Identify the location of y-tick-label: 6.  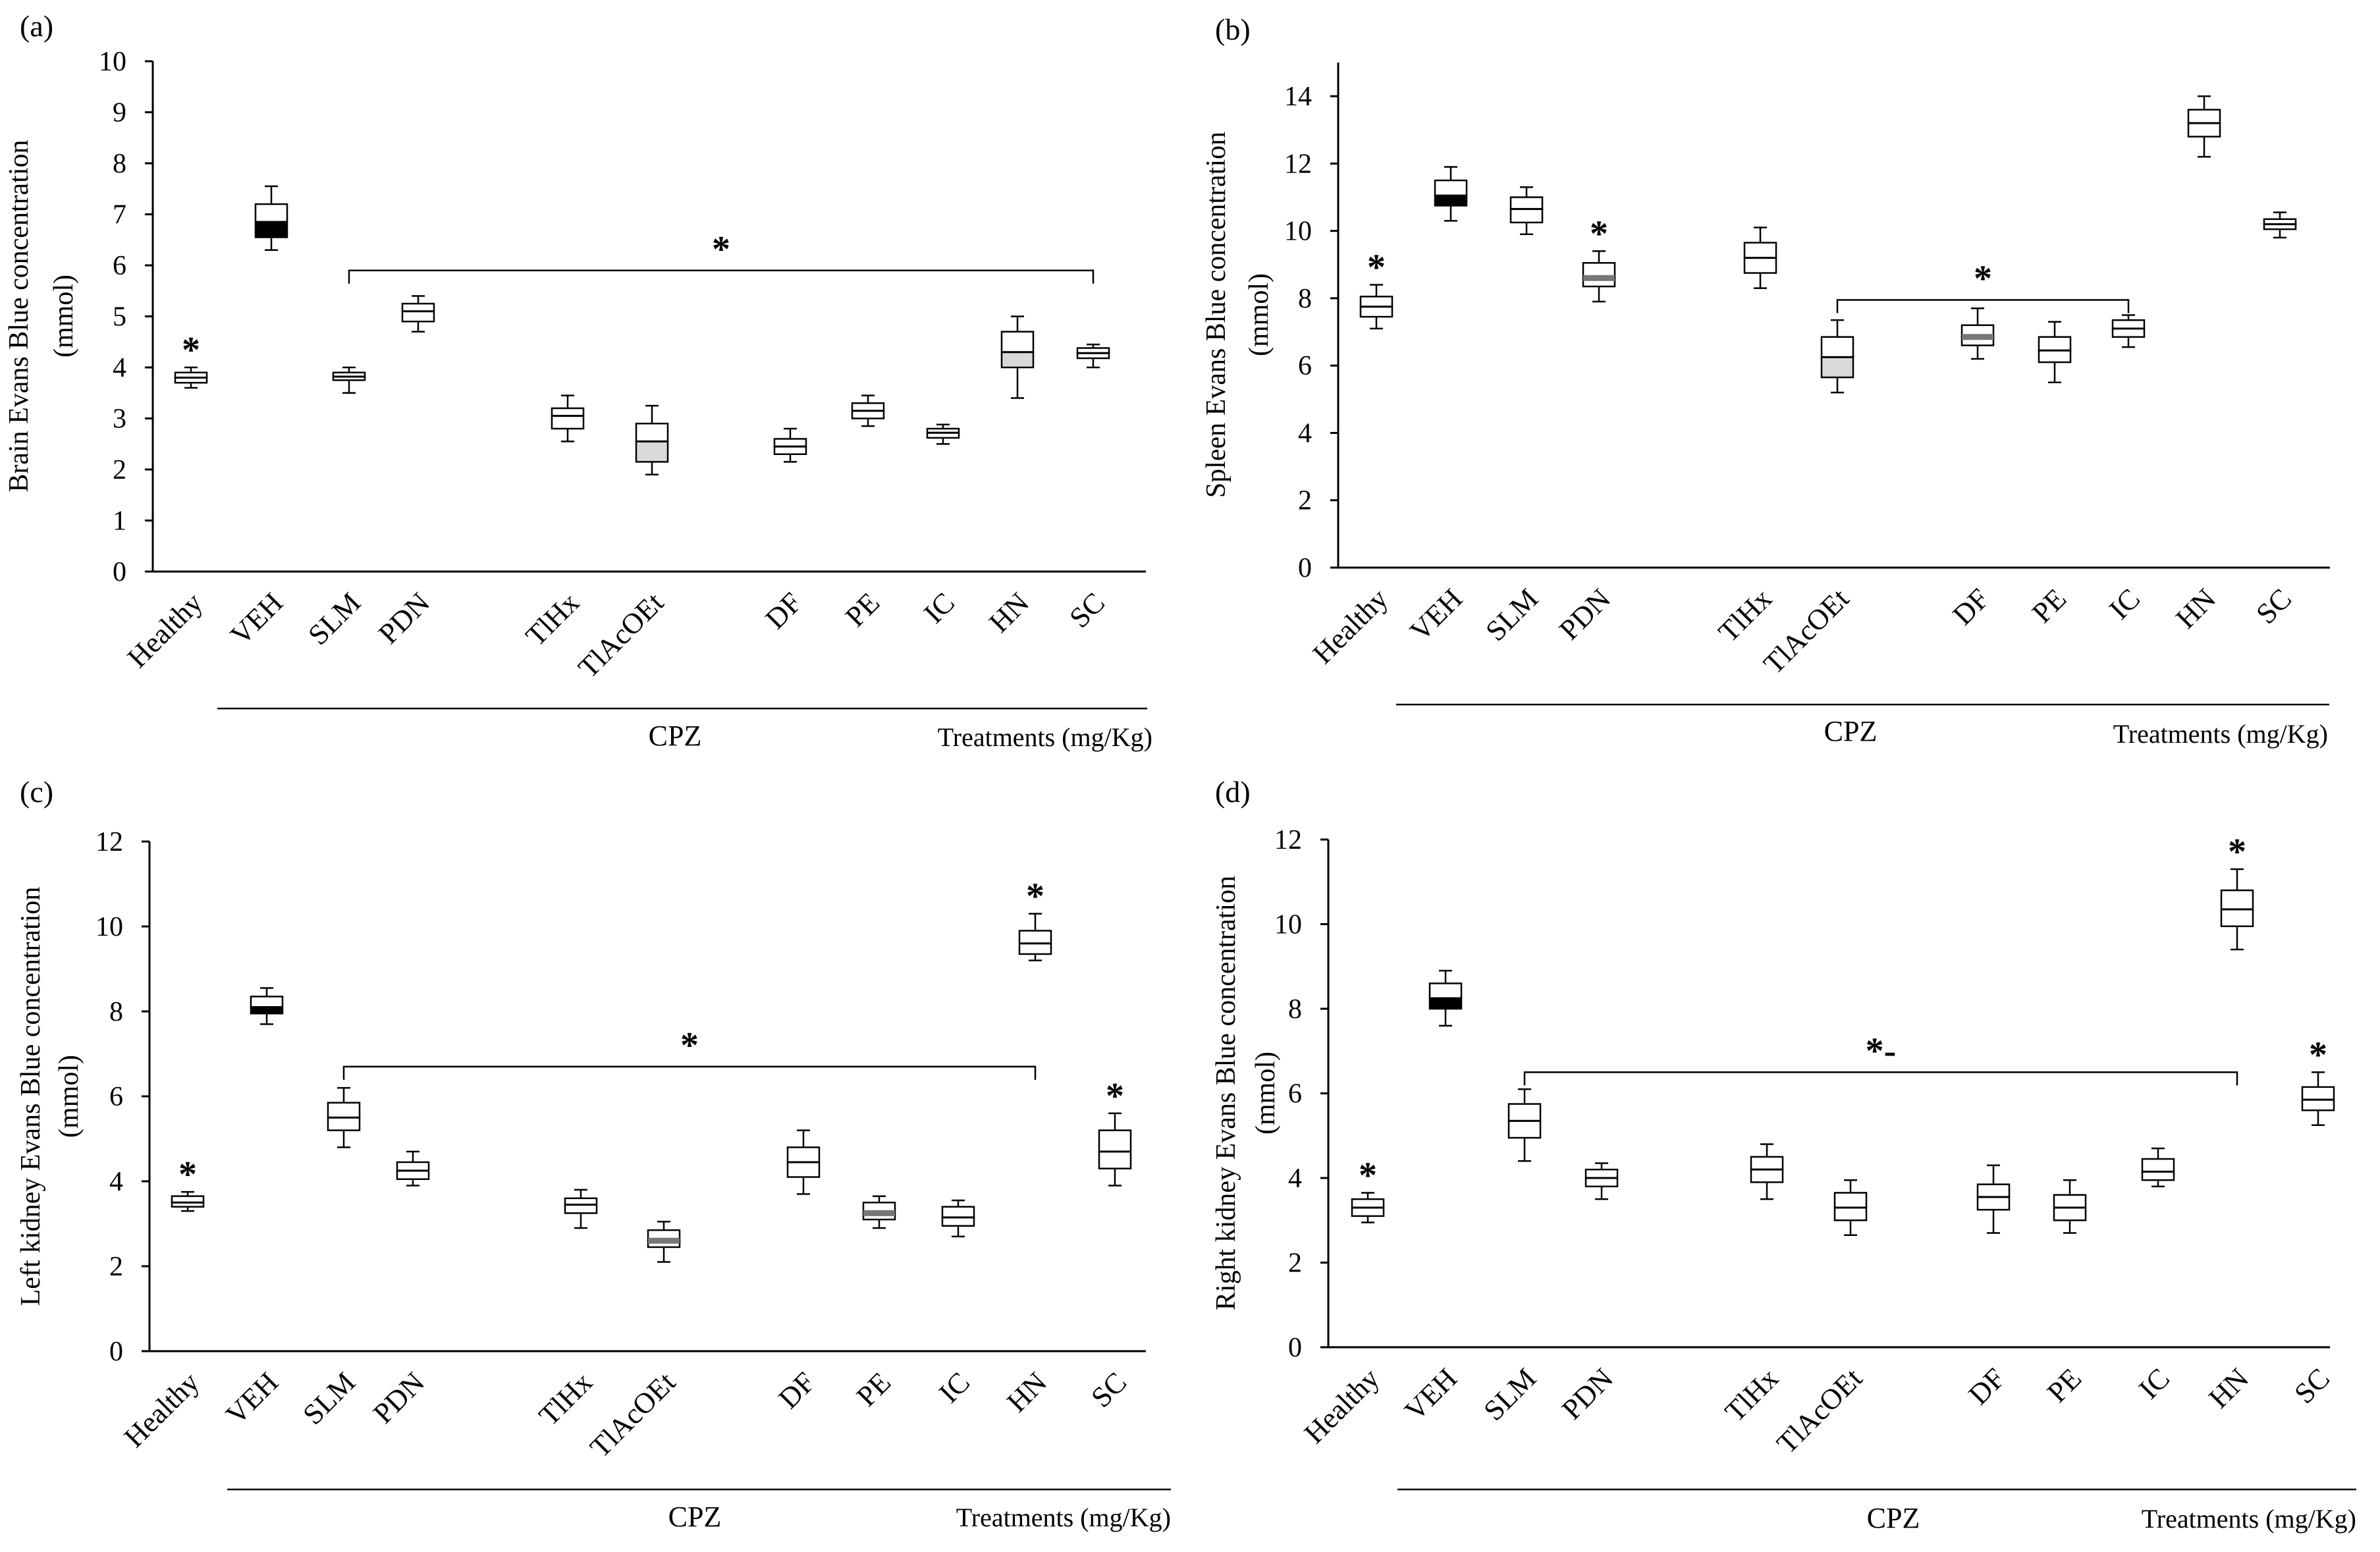
(1305, 366).